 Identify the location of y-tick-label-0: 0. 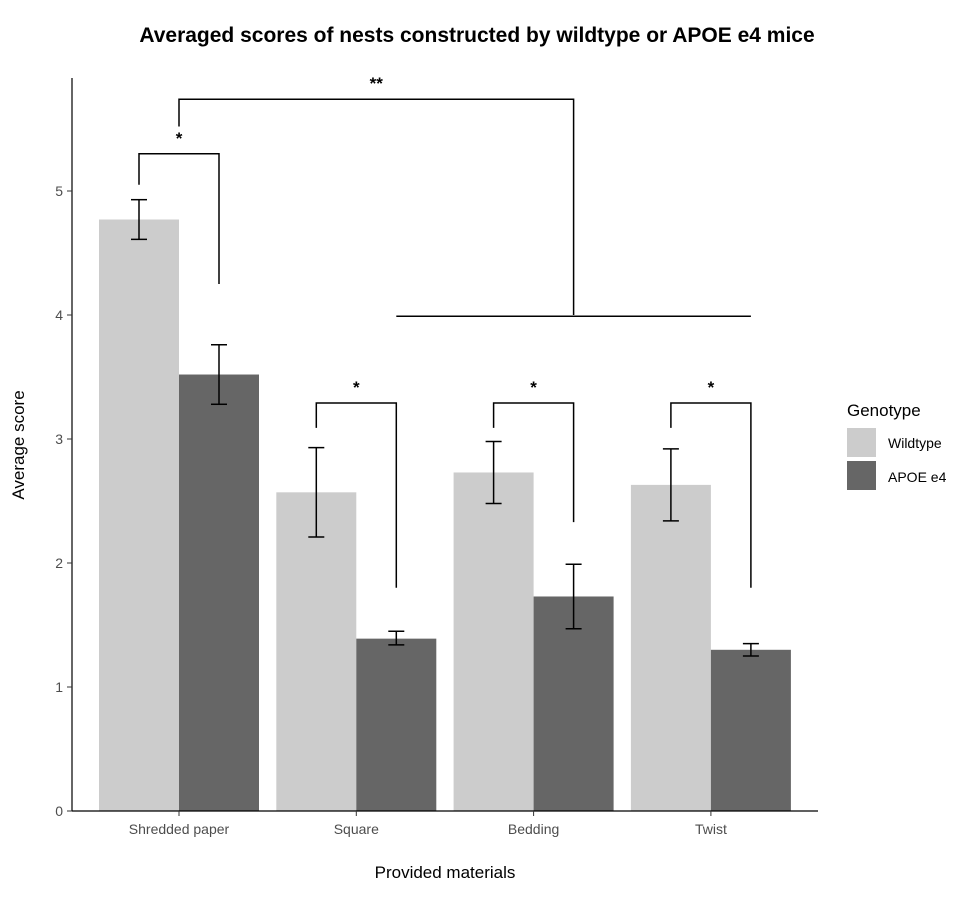
(59, 811).